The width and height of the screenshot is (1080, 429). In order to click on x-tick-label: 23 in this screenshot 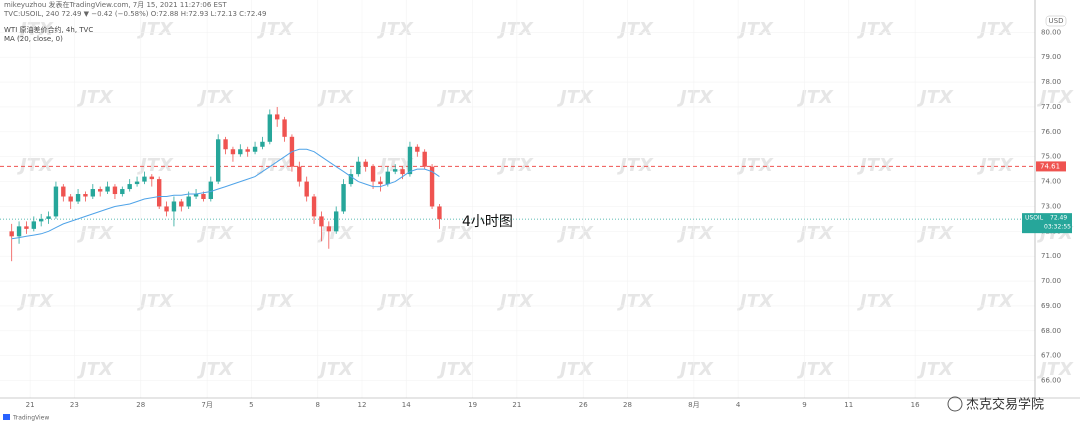, I will do `click(74, 405)`.